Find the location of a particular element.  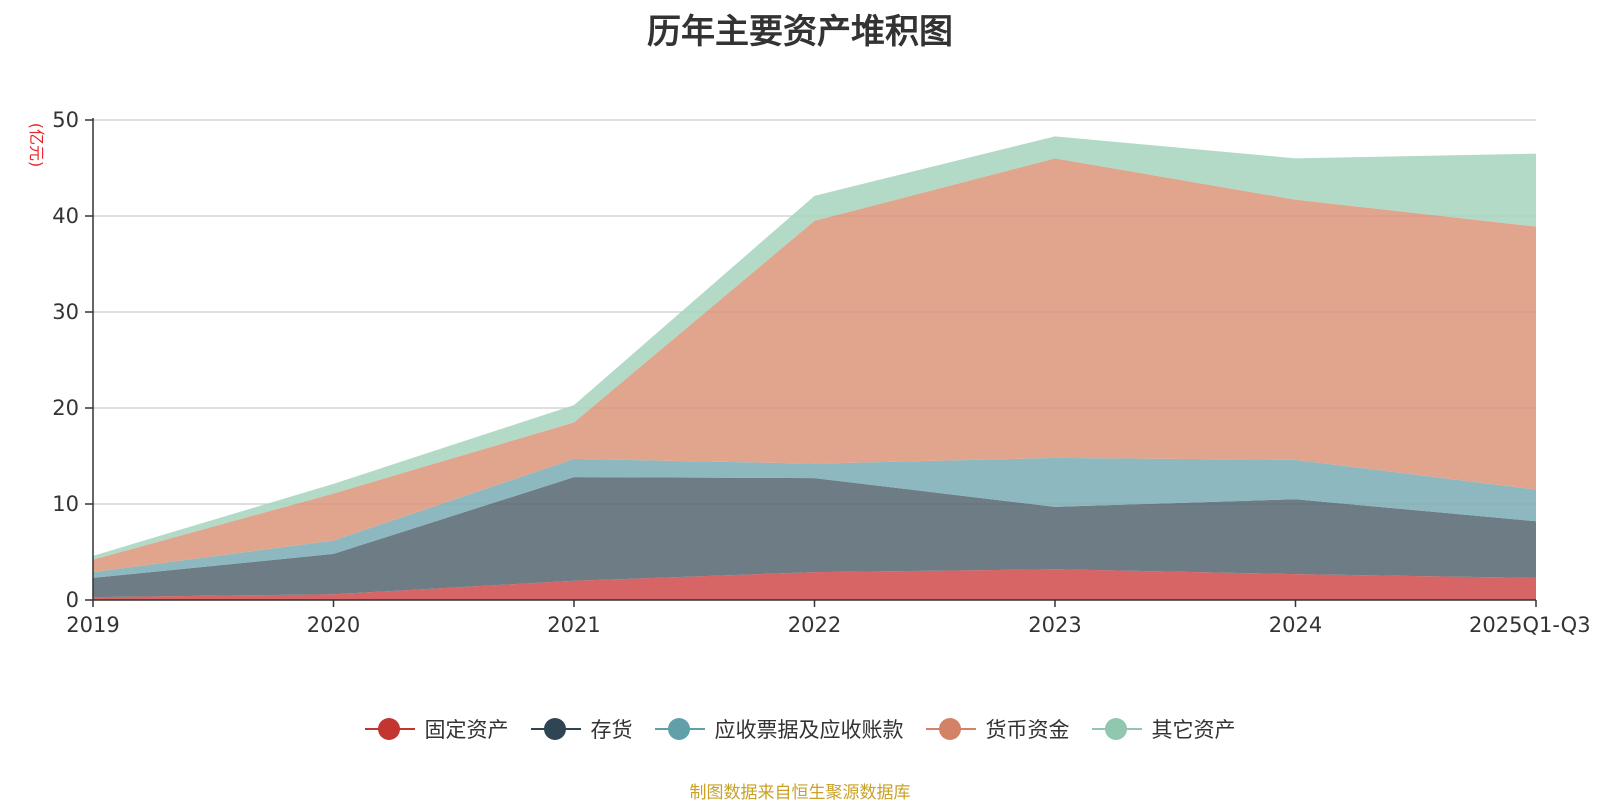

chart-title: 历年主要资产堆积图 is located at coordinates (800, 32).